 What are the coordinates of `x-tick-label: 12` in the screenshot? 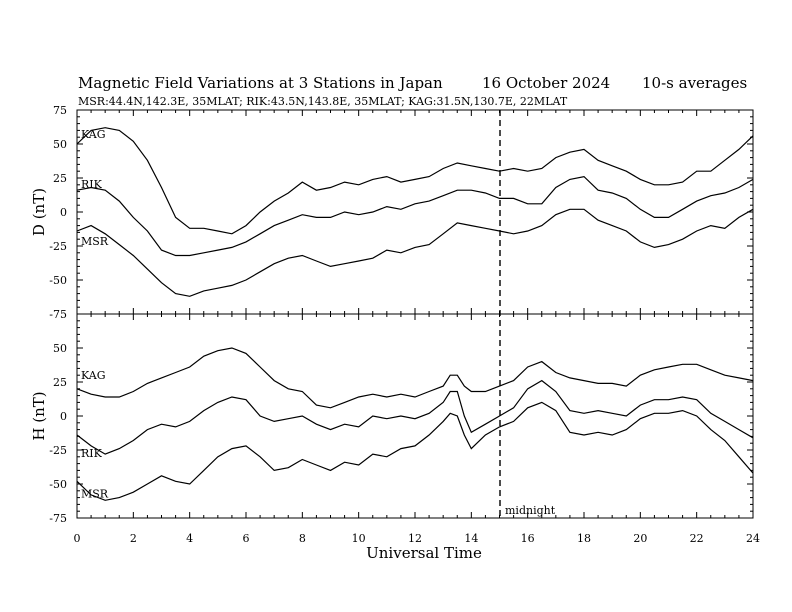 It's located at (415, 538).